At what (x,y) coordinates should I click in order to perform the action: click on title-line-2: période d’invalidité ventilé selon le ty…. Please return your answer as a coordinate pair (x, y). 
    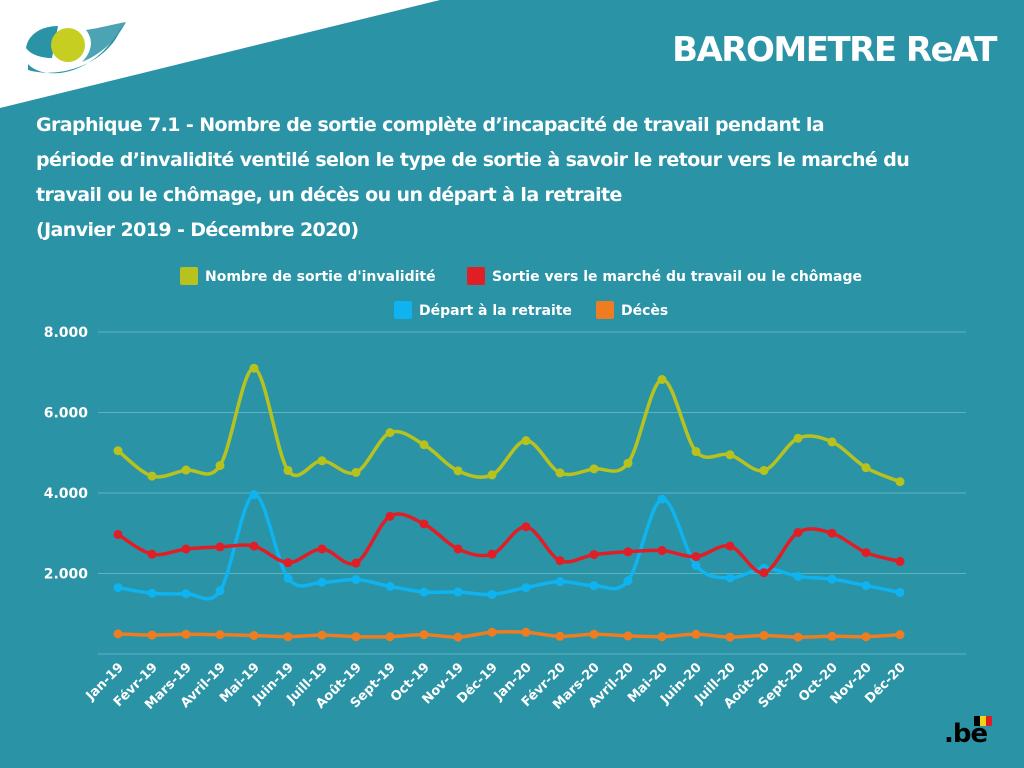
    Looking at the image, I should click on (473, 160).